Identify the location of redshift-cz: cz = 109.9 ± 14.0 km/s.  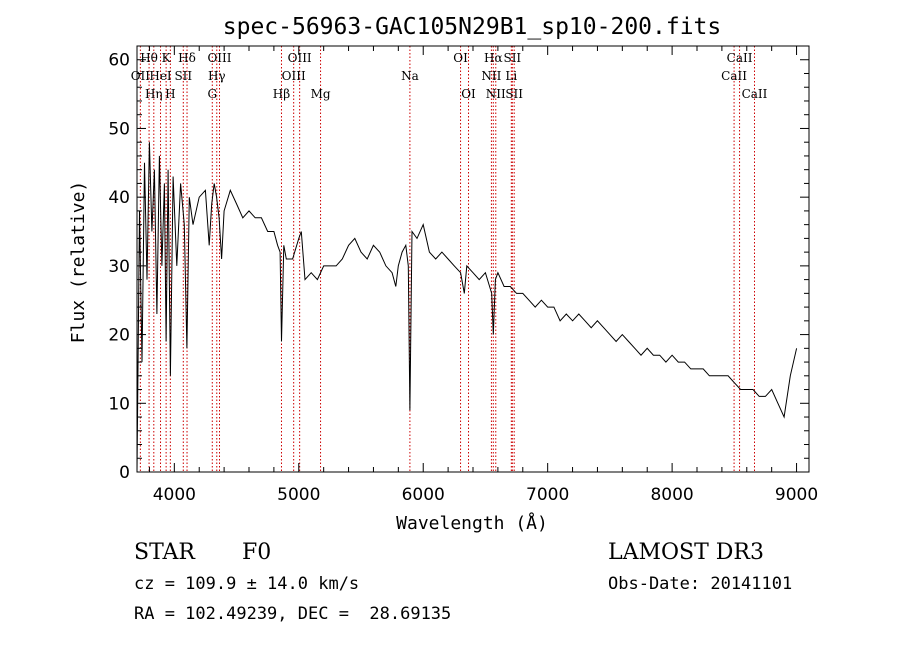
(247, 584).